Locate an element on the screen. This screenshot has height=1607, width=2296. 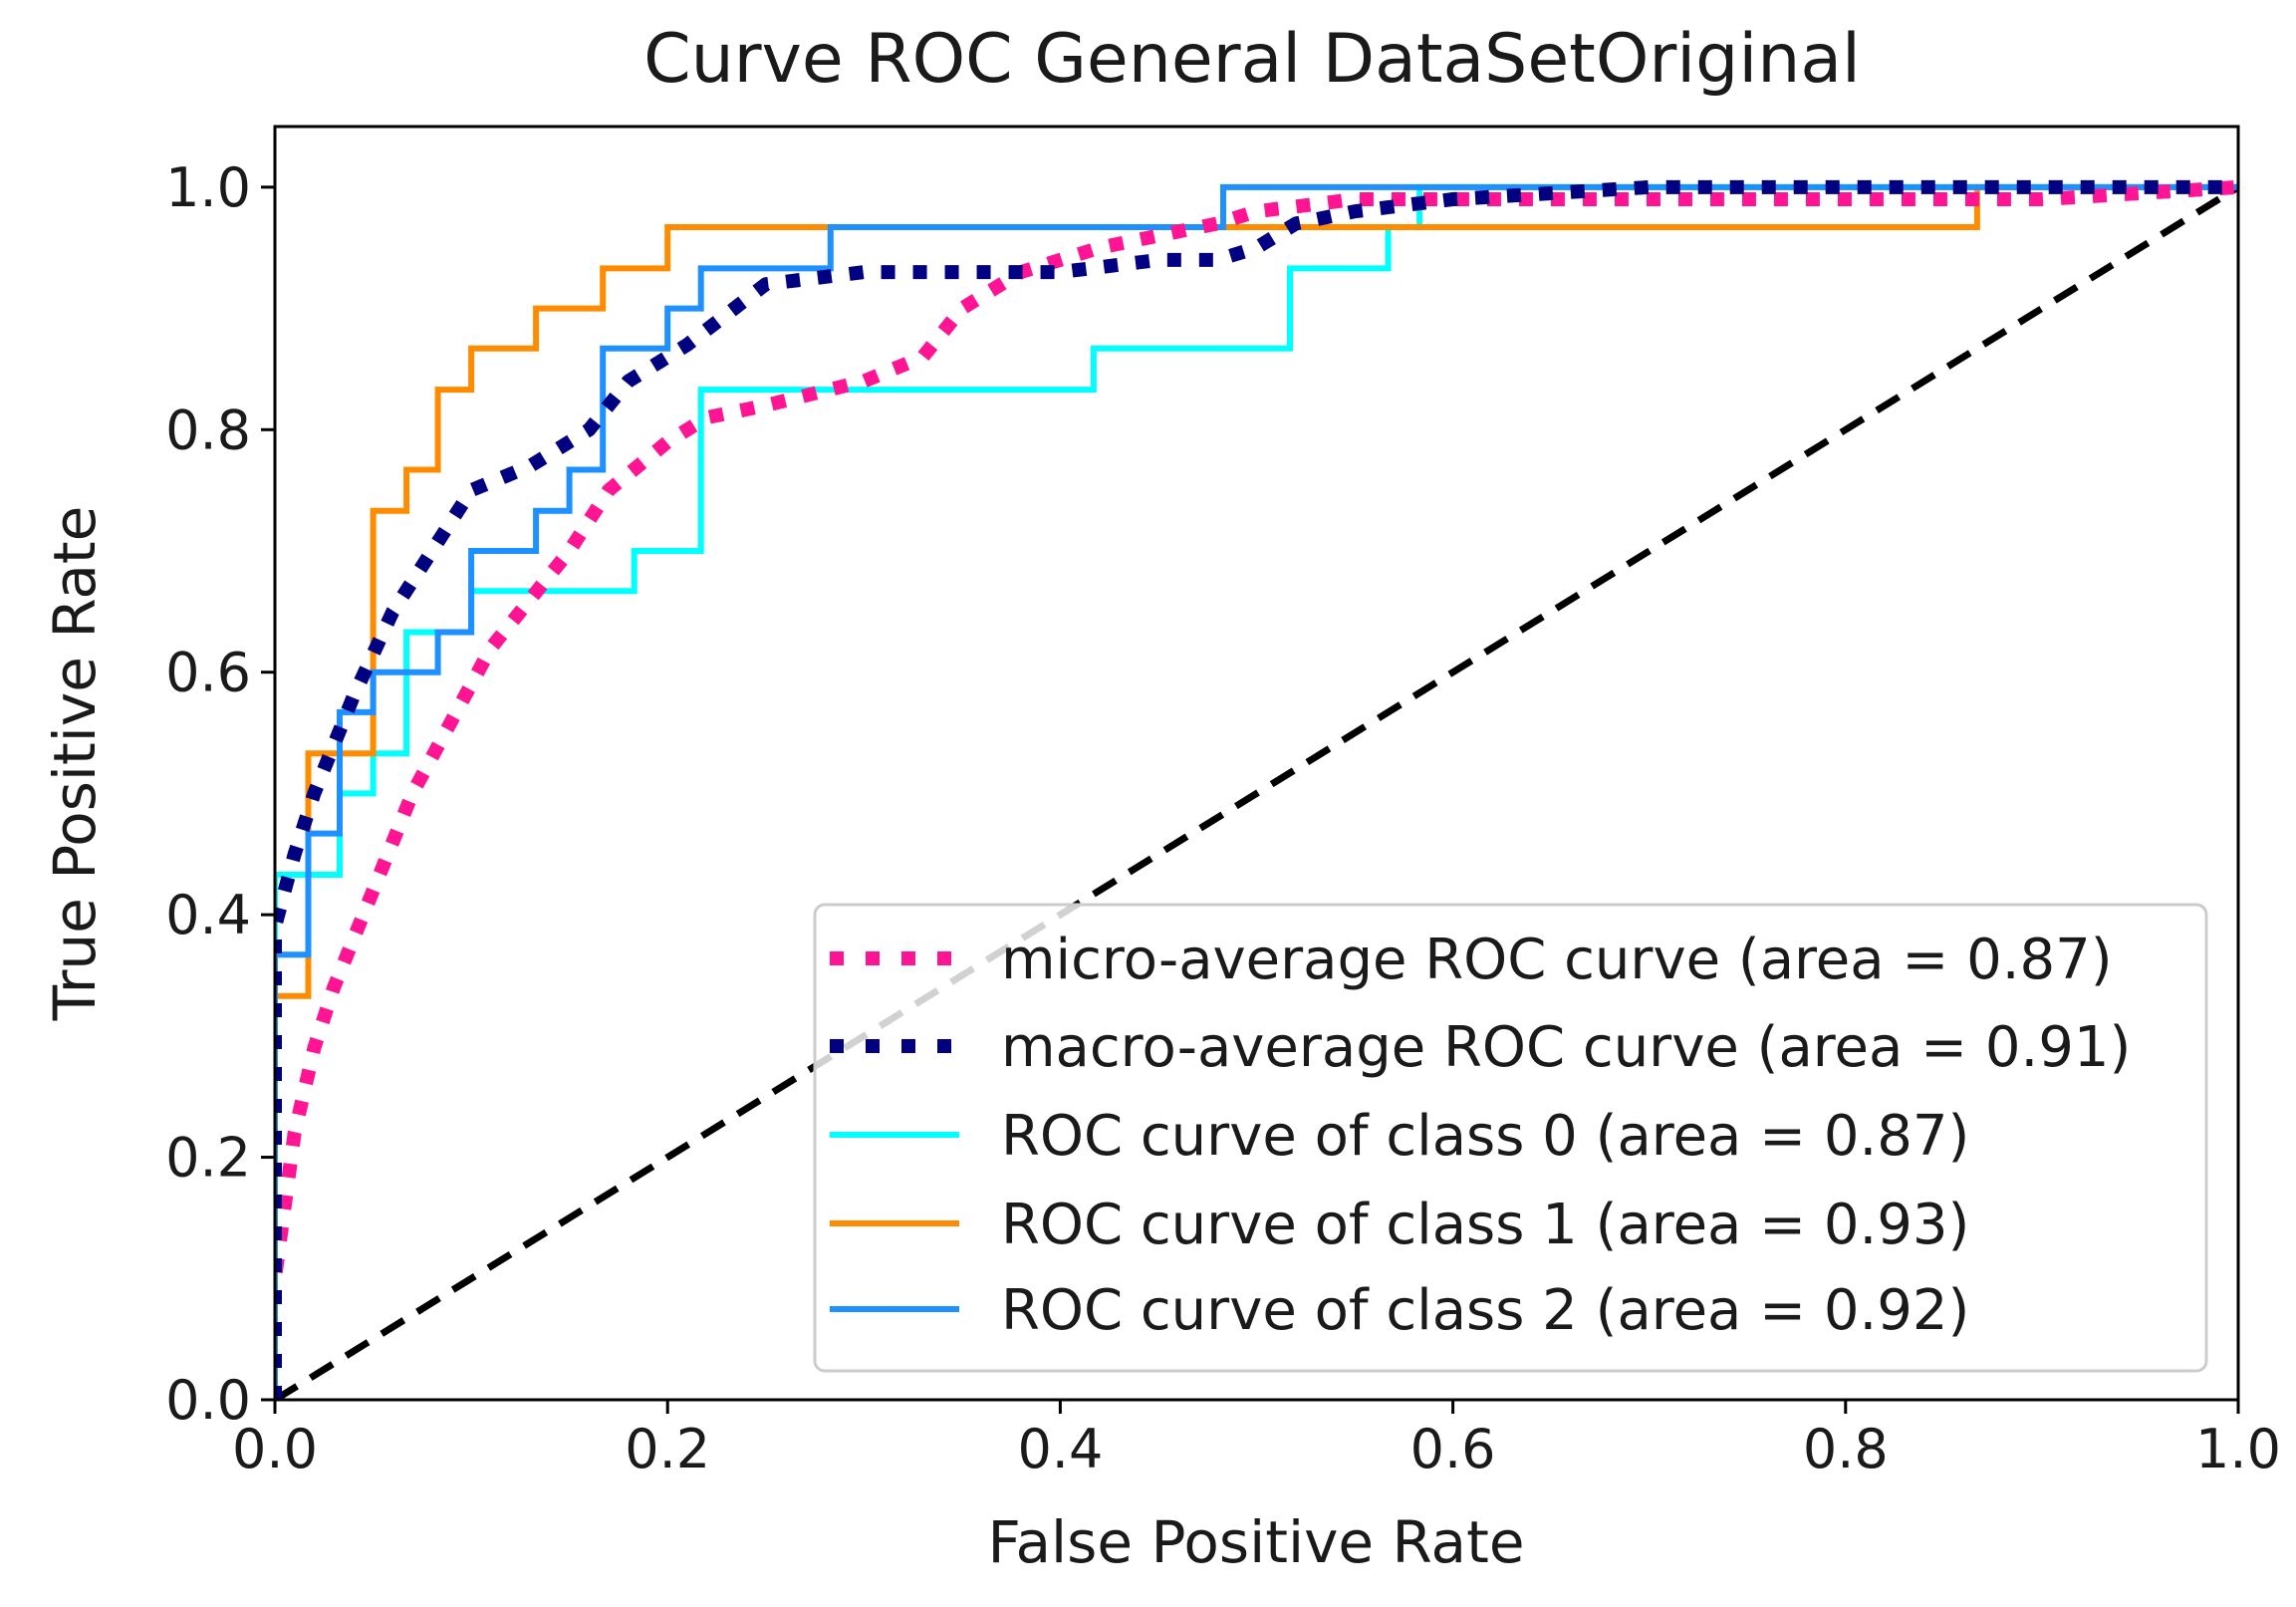
y-tick-label: 0.6 is located at coordinates (208, 673).